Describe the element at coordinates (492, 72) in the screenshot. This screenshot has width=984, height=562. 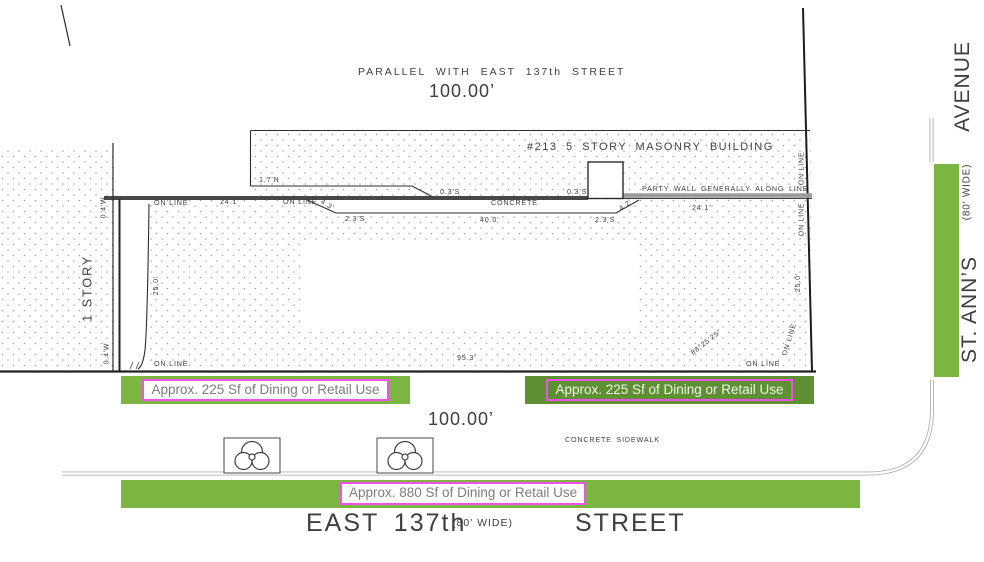
I see `rear-parallel-note: PARALLEL WITH EAST 137th STREET` at that location.